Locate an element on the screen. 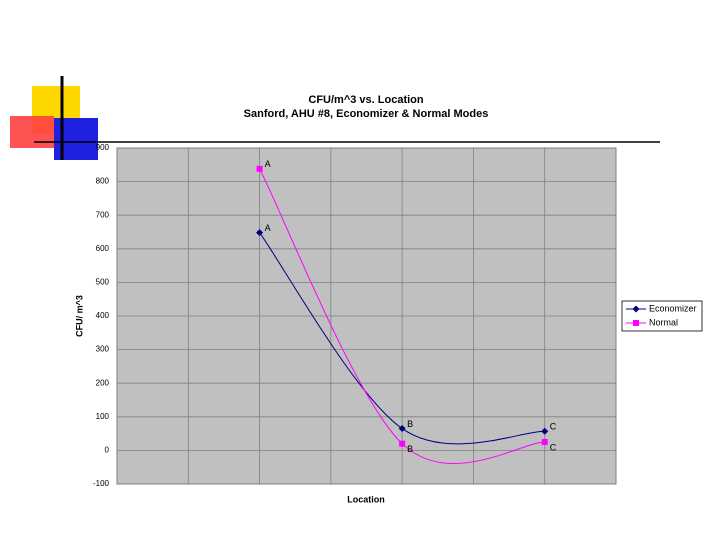 The height and width of the screenshot is (545, 720). y-tick-label: 800 is located at coordinates (103, 181).